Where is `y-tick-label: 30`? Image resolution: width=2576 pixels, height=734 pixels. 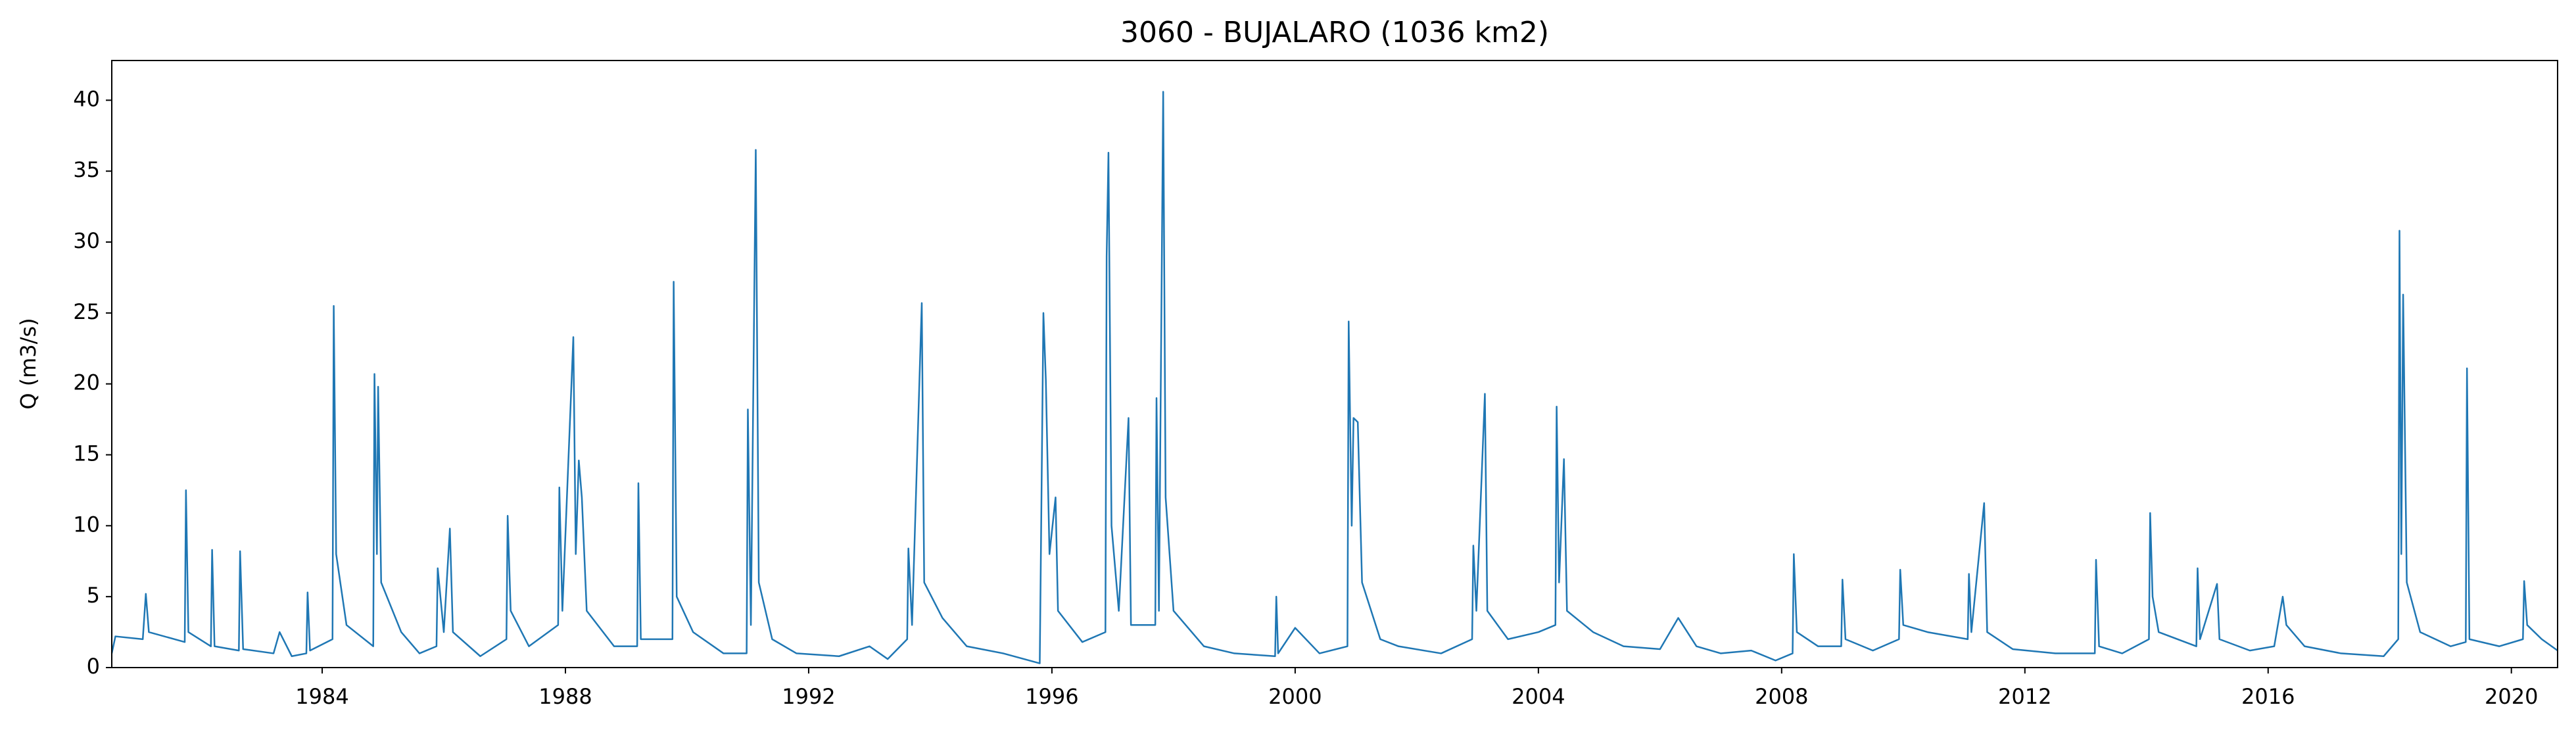 y-tick-label: 30 is located at coordinates (87, 241).